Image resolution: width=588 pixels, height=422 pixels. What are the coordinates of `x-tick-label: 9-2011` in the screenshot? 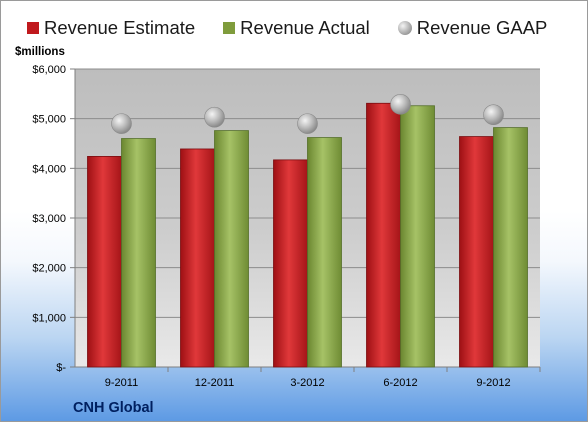 It's located at (121, 383).